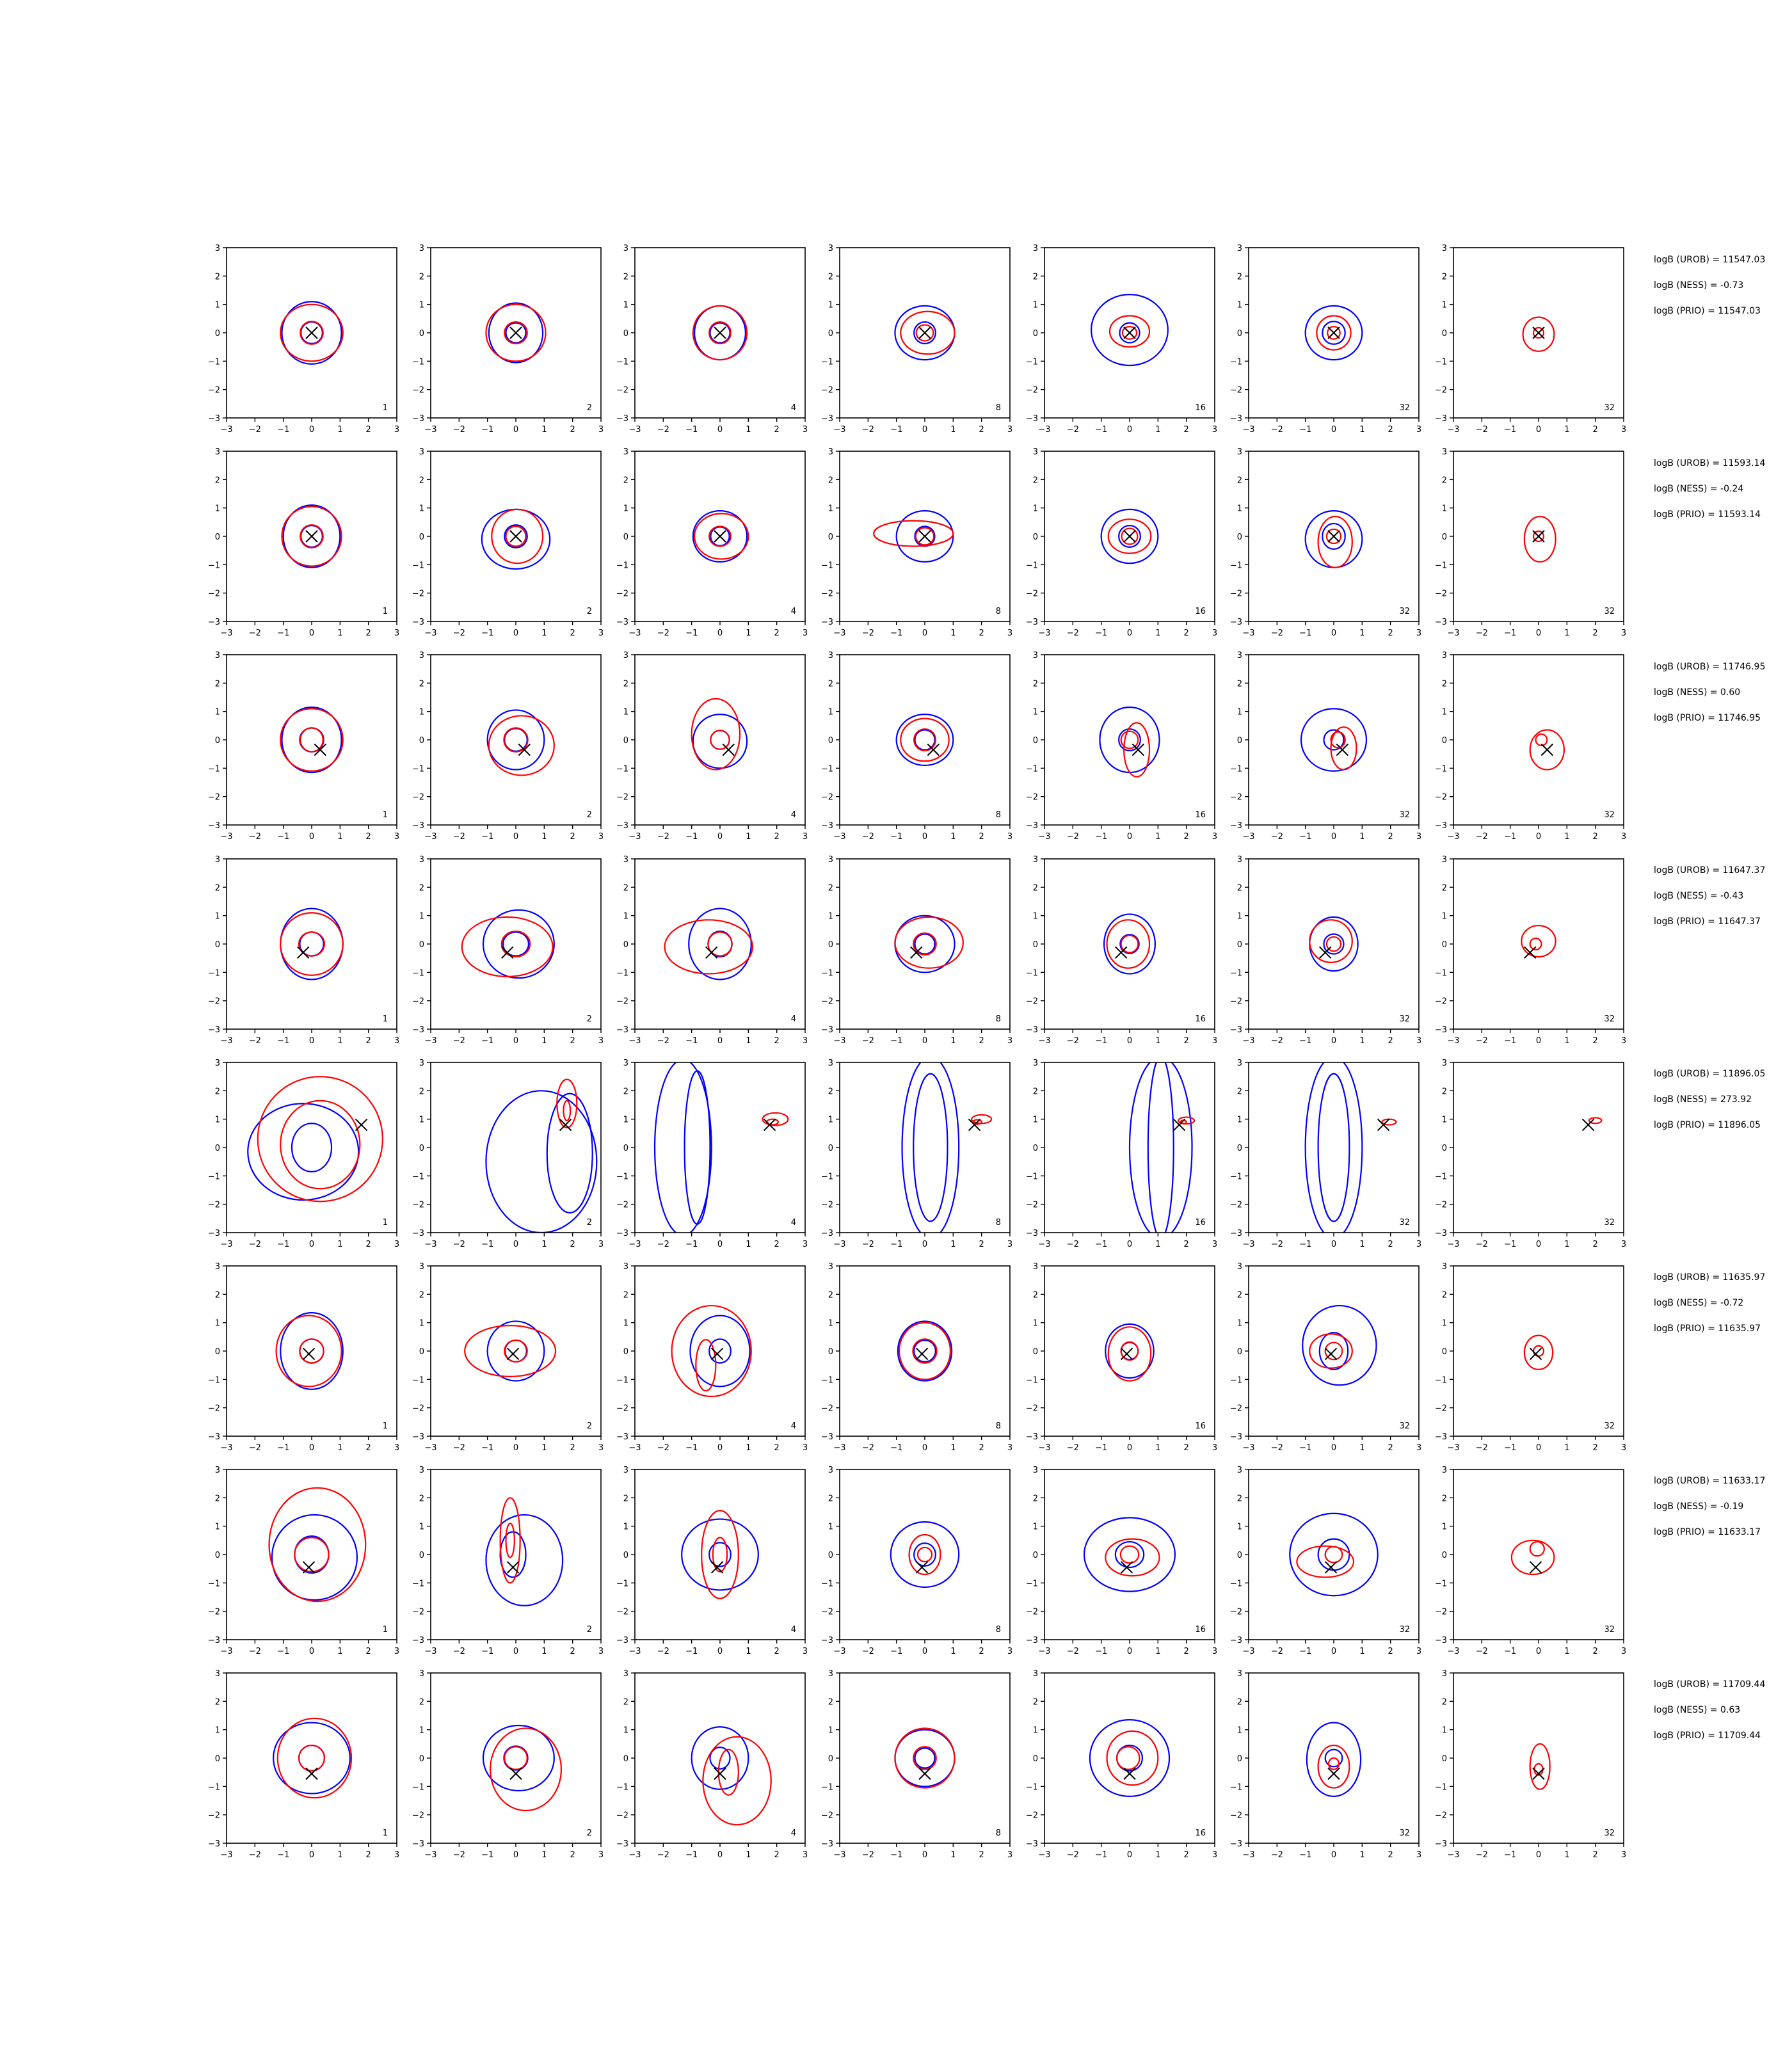  I want to click on blue-contour, so click(1334, 1759).